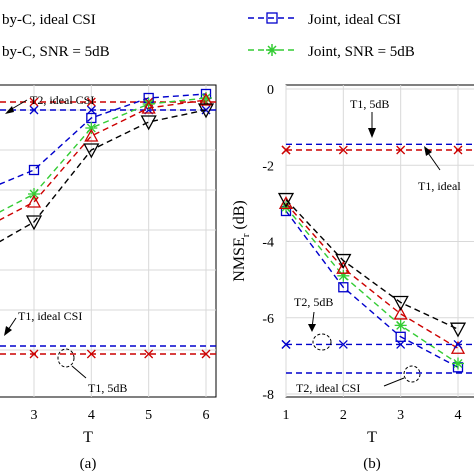 The height and width of the screenshot is (474, 474). I want to click on panel-b-series-5-point-0-tri, so click(286, 200).